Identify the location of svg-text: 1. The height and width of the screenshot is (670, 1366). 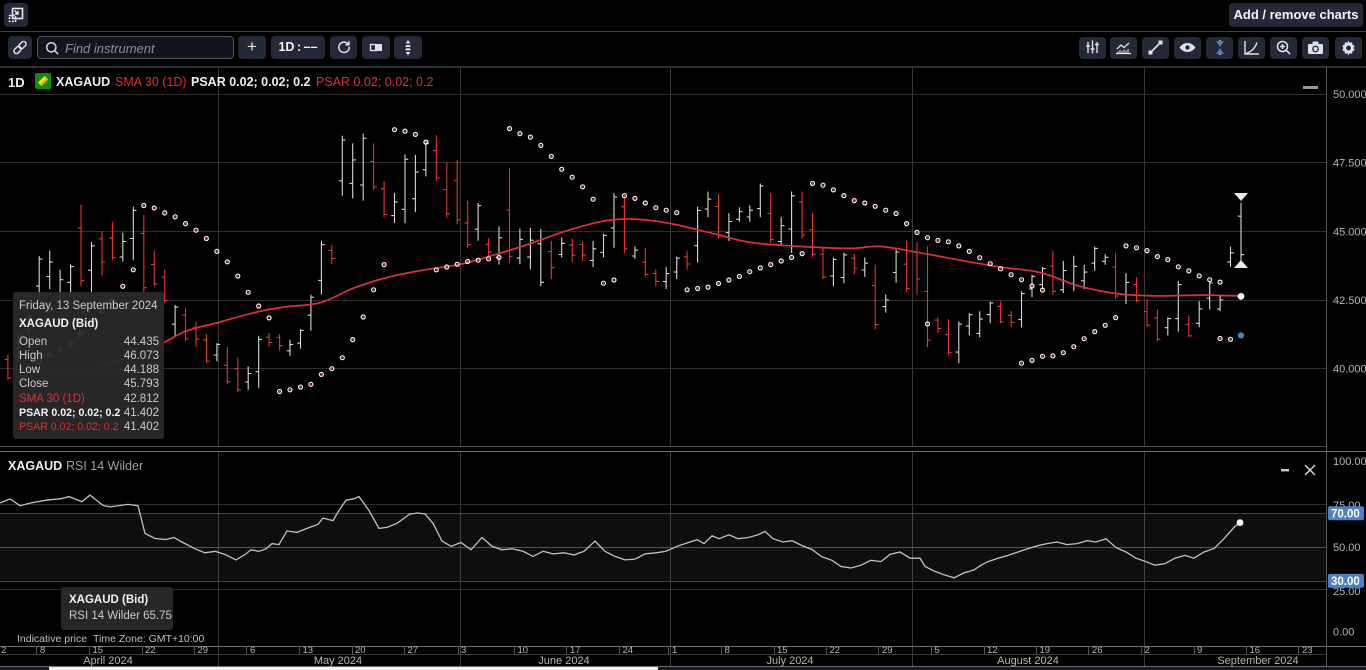
(674, 650).